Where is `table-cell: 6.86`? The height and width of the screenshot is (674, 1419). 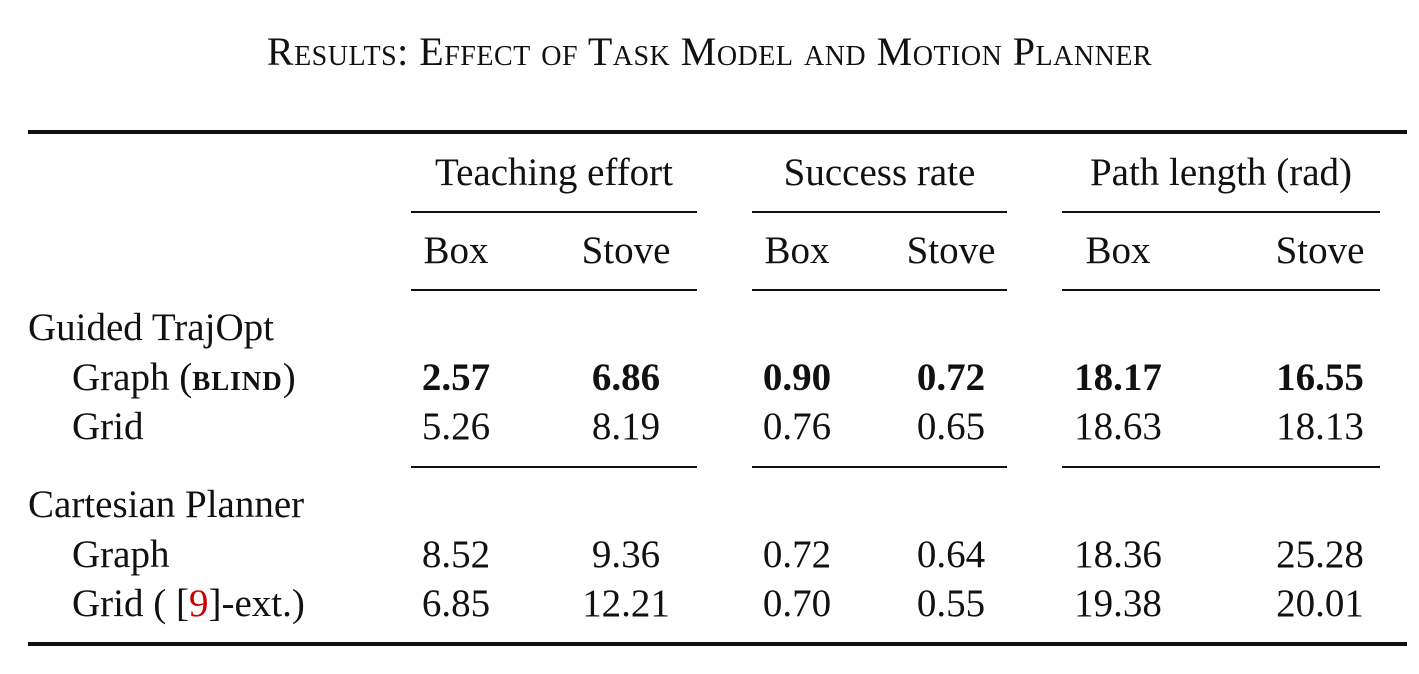
table-cell: 6.86 is located at coordinates (626, 377).